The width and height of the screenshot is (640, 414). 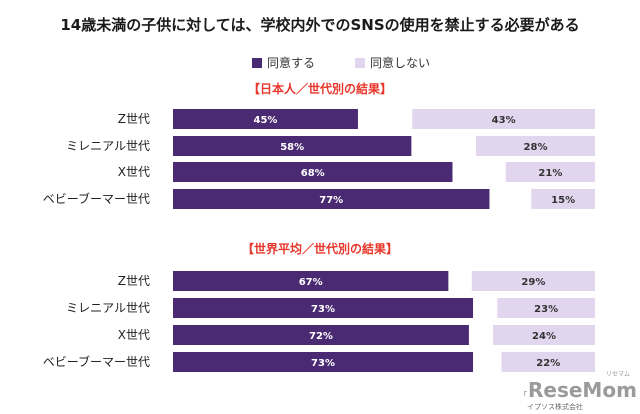 What do you see at coordinates (582, 390) in the screenshot?
I see `watermark-logo: ReseMom` at bounding box center [582, 390].